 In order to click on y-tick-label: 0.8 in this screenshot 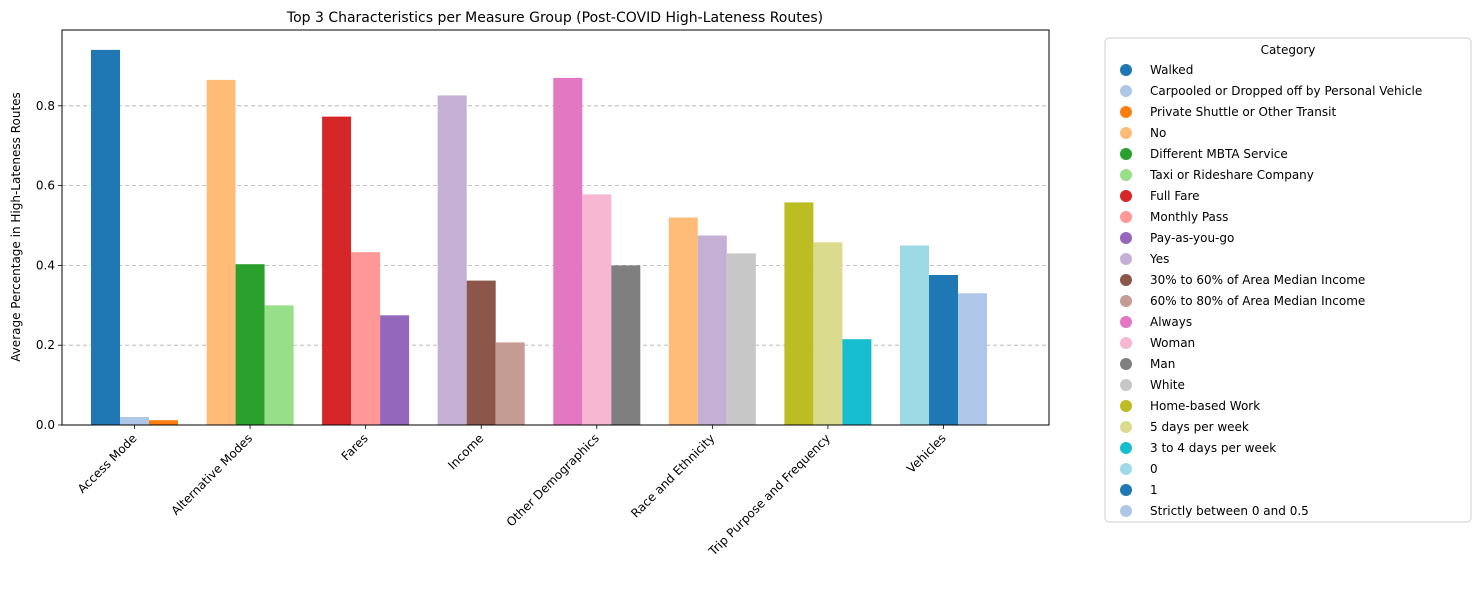, I will do `click(45, 106)`.